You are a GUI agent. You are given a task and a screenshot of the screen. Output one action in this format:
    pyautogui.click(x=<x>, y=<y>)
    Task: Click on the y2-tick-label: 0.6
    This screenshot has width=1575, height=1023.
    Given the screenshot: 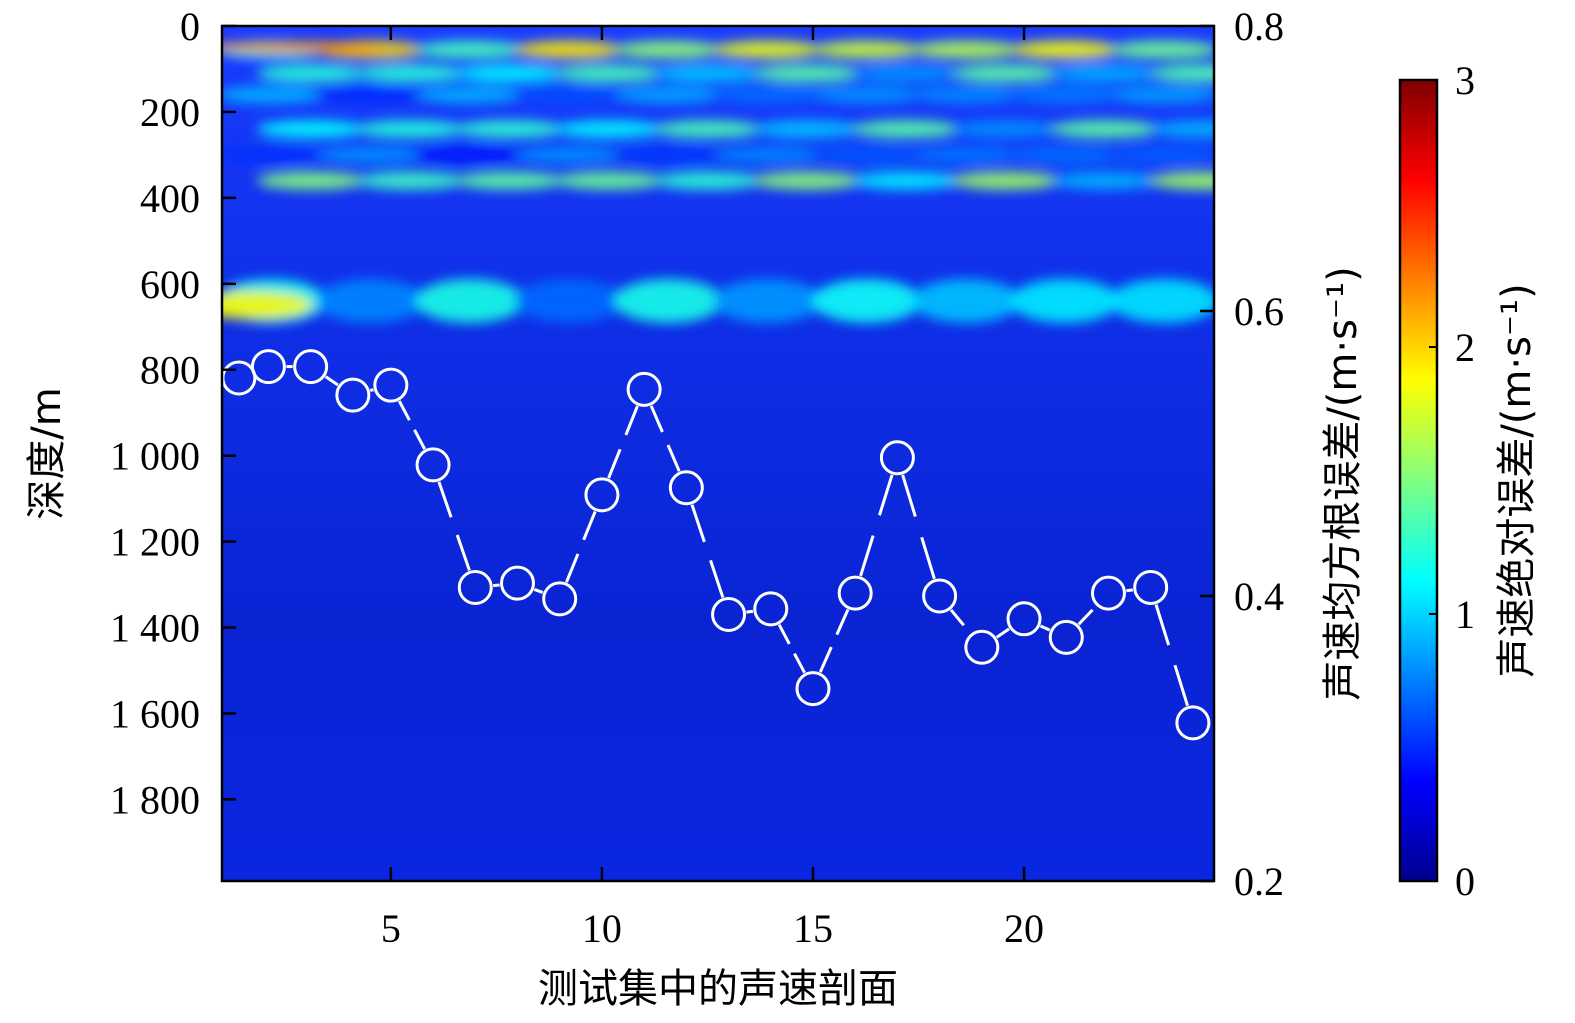 What is the action you would take?
    pyautogui.click(x=1259, y=311)
    